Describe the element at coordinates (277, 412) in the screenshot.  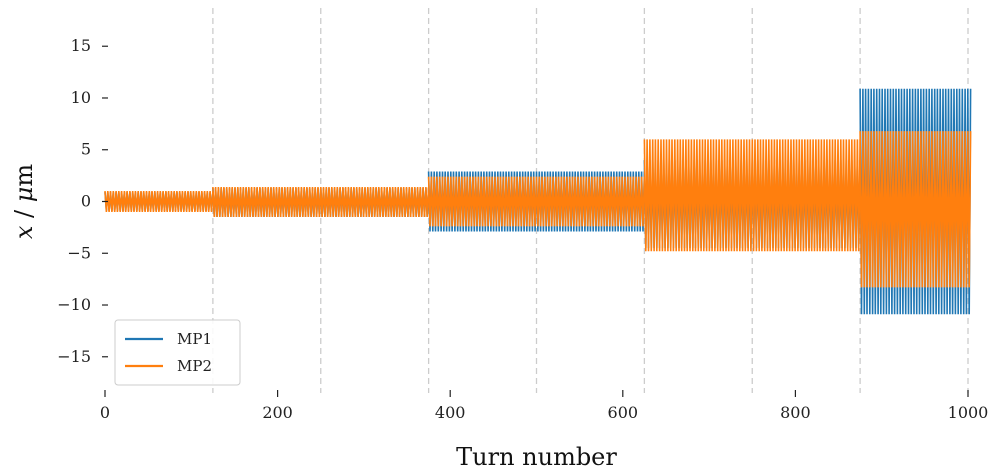
I see `x-tick-label: 200` at that location.